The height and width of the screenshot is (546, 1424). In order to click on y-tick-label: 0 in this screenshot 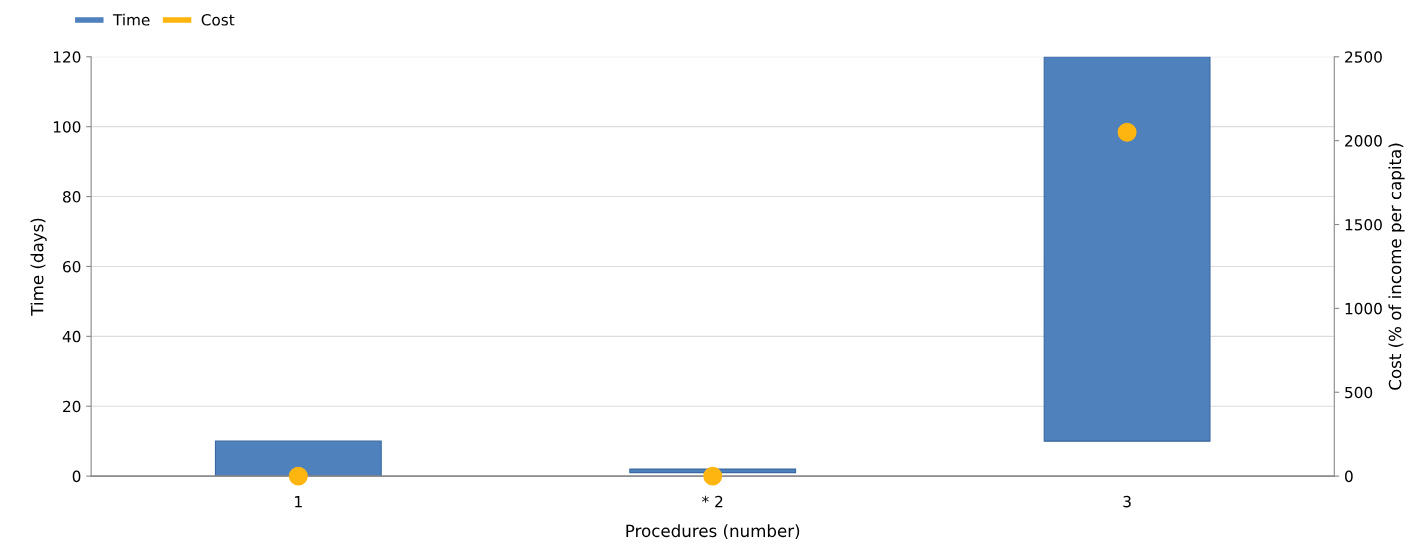, I will do `click(76, 476)`.